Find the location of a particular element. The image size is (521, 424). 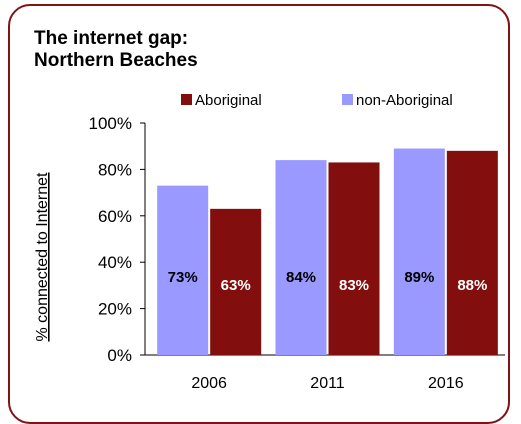

y-tick-label: 40% is located at coordinates (115, 262).